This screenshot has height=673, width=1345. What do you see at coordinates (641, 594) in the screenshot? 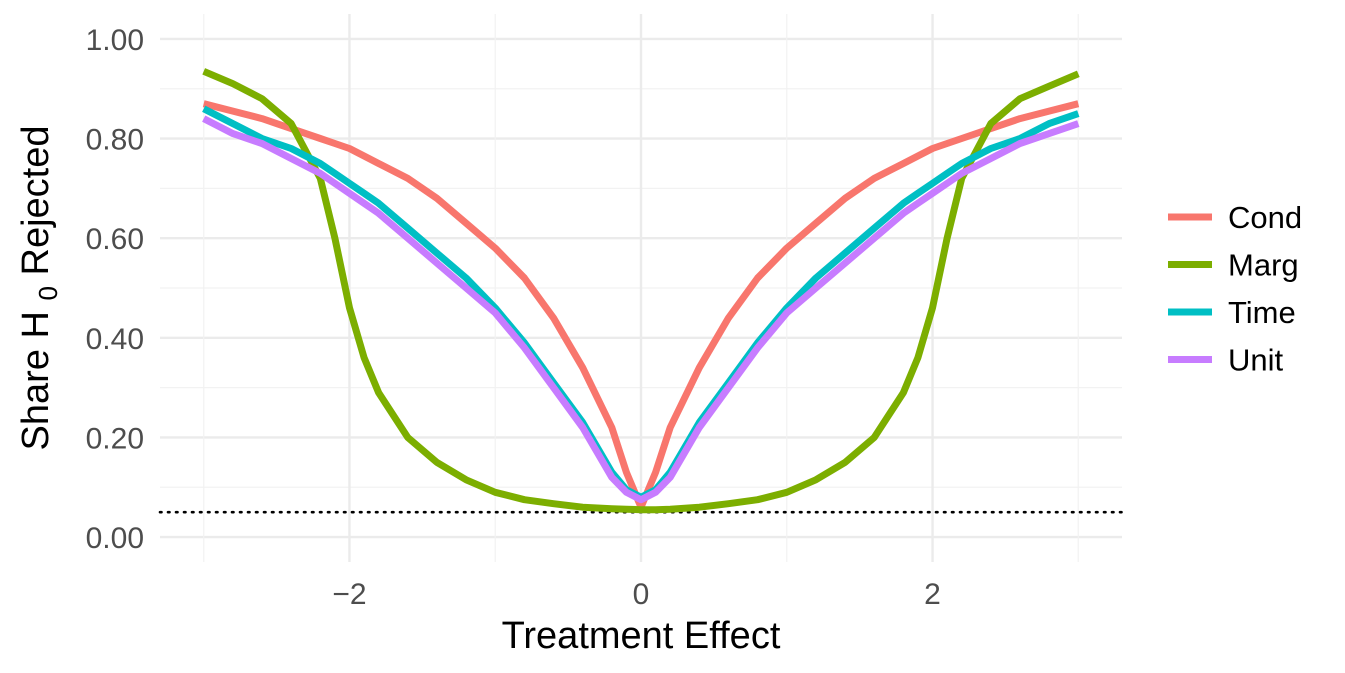
I see `x-tick-label: 0` at bounding box center [641, 594].